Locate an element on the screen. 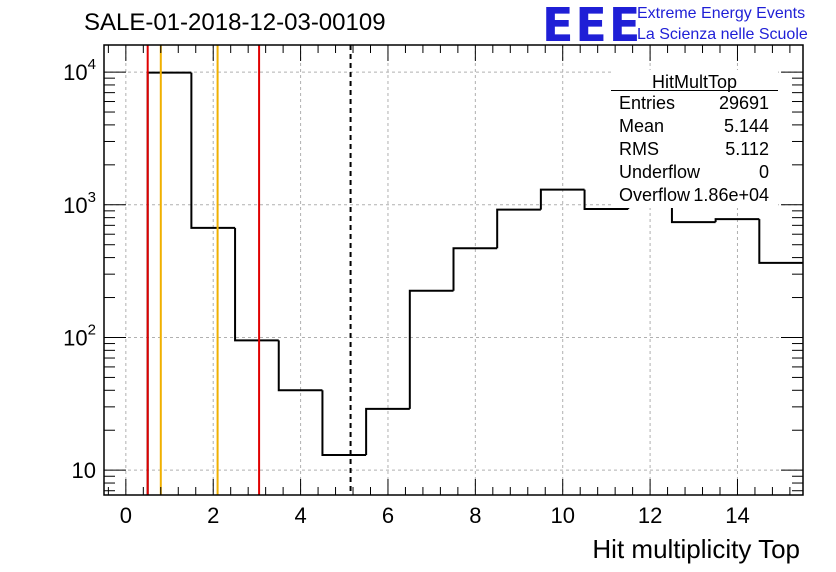 The image size is (836, 572). x-tick-label: 12 is located at coordinates (650, 515).